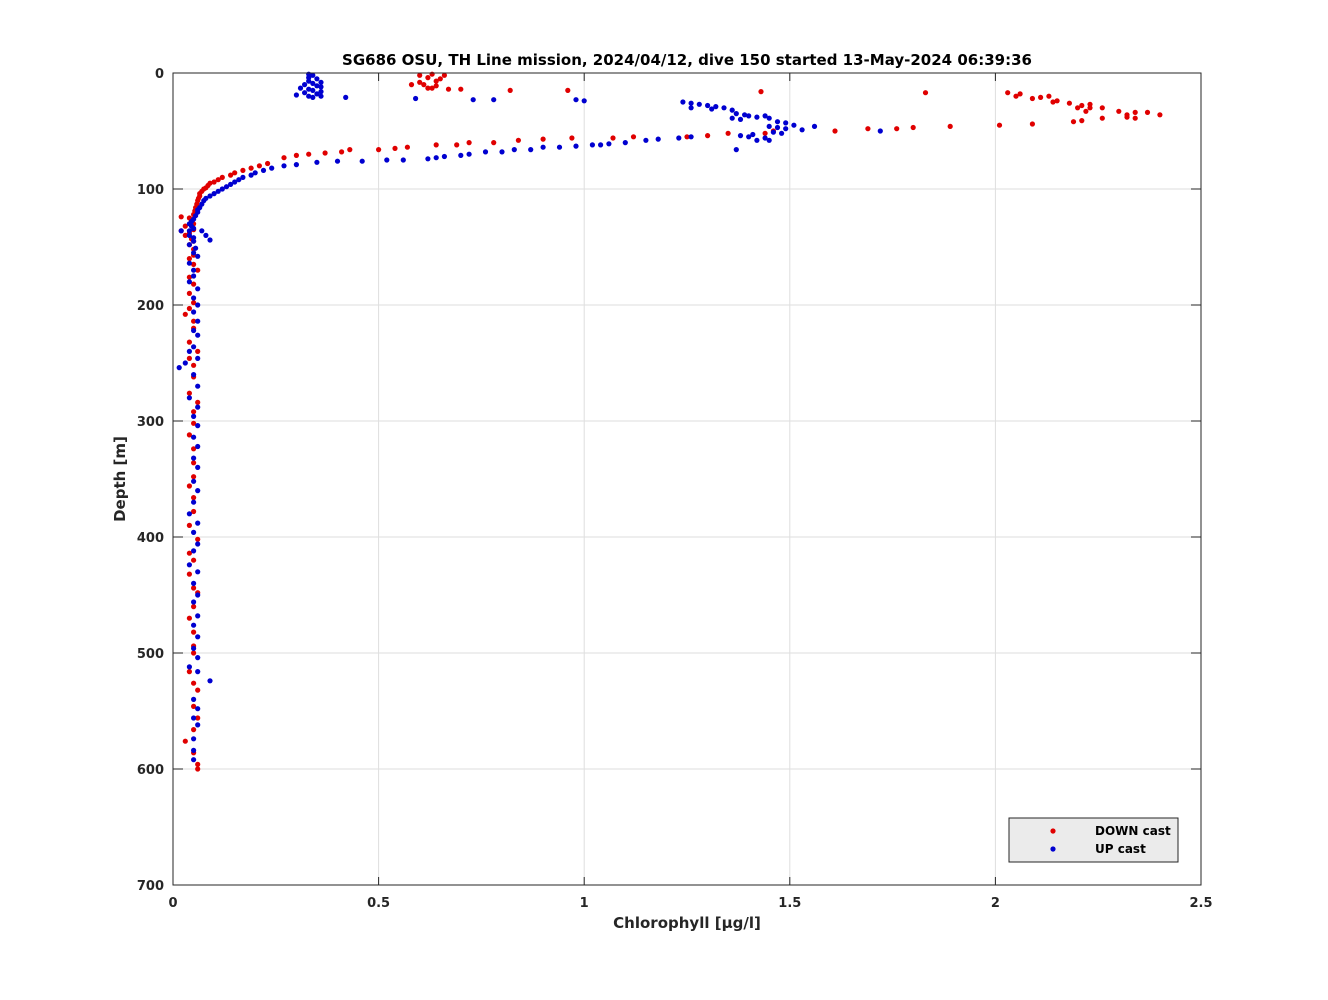 The image size is (1328, 1000). What do you see at coordinates (995, 903) in the screenshot?
I see `x-tick-label: 2` at bounding box center [995, 903].